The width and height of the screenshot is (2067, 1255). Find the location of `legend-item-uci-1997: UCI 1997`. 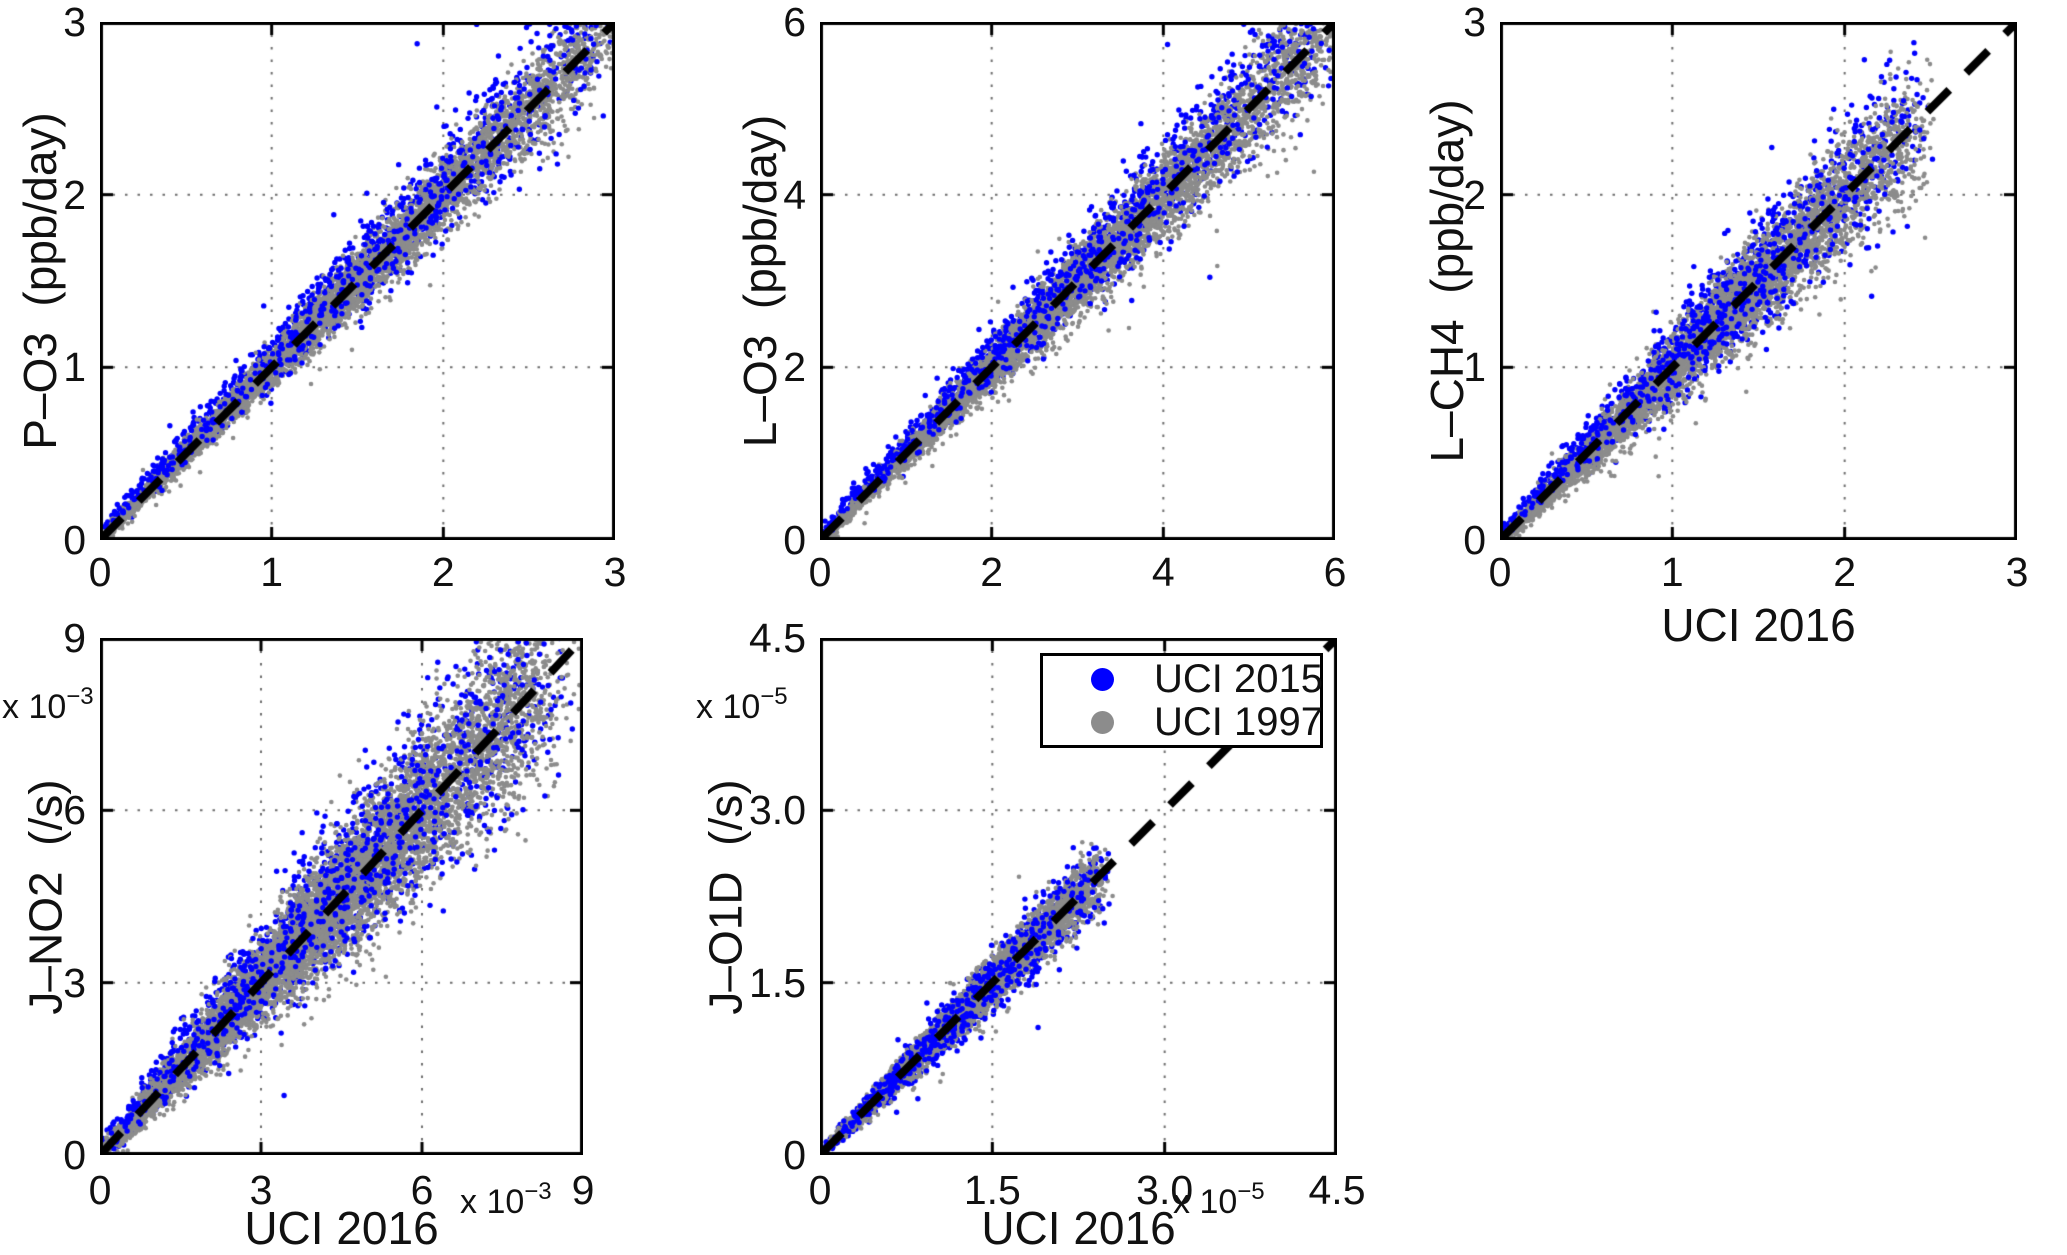

legend-item-uci-1997: UCI 1997 is located at coordinates (1207, 721).